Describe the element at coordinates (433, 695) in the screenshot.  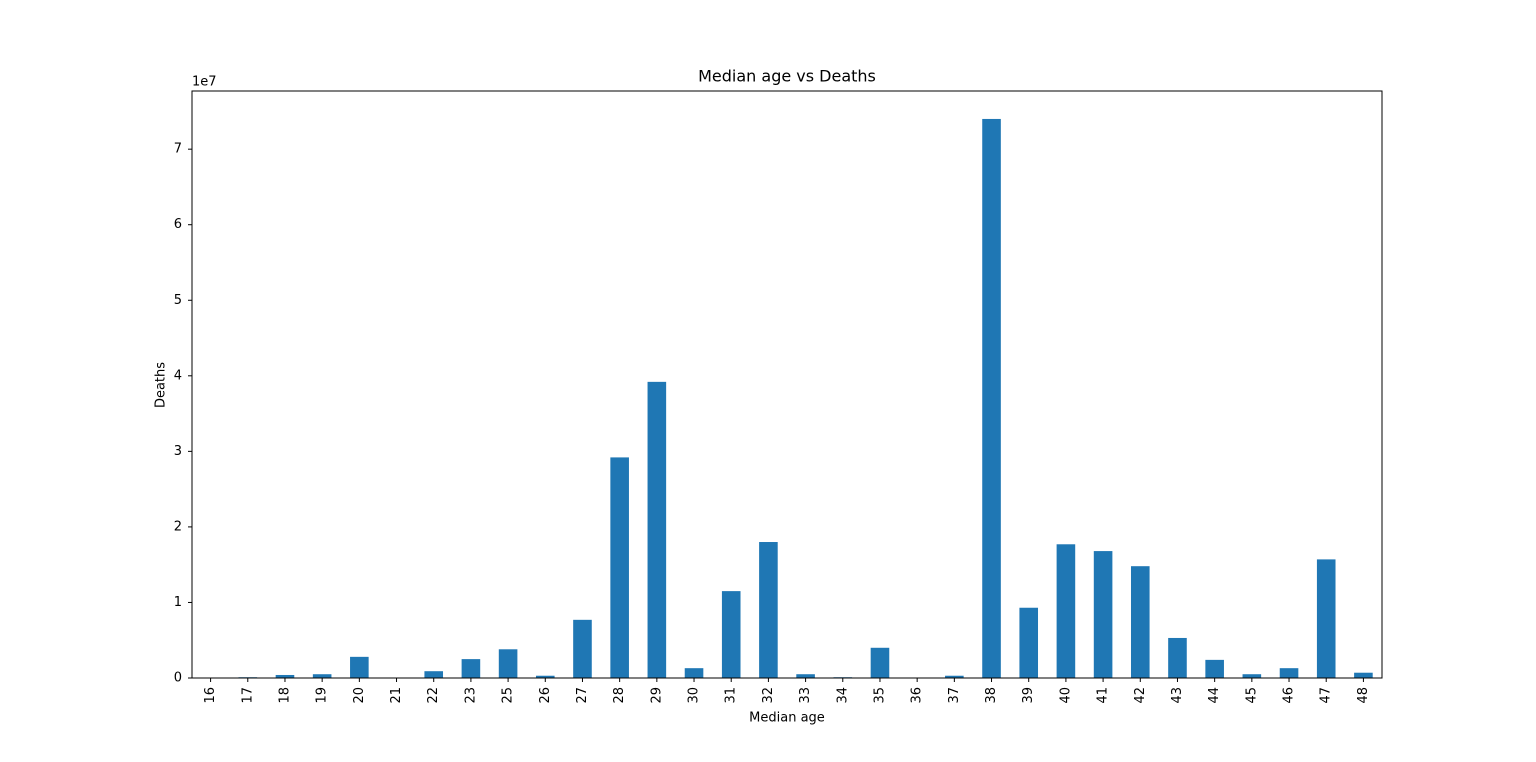
I see `x-tick-label: 22` at that location.